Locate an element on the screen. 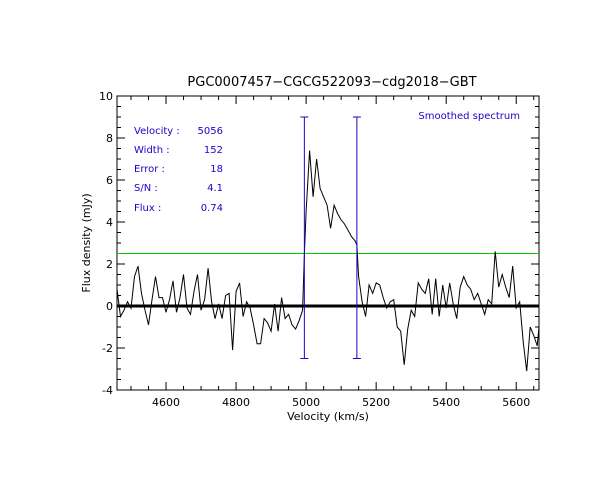 The image size is (612, 500). y-tick-label: -2 is located at coordinates (107, 348).